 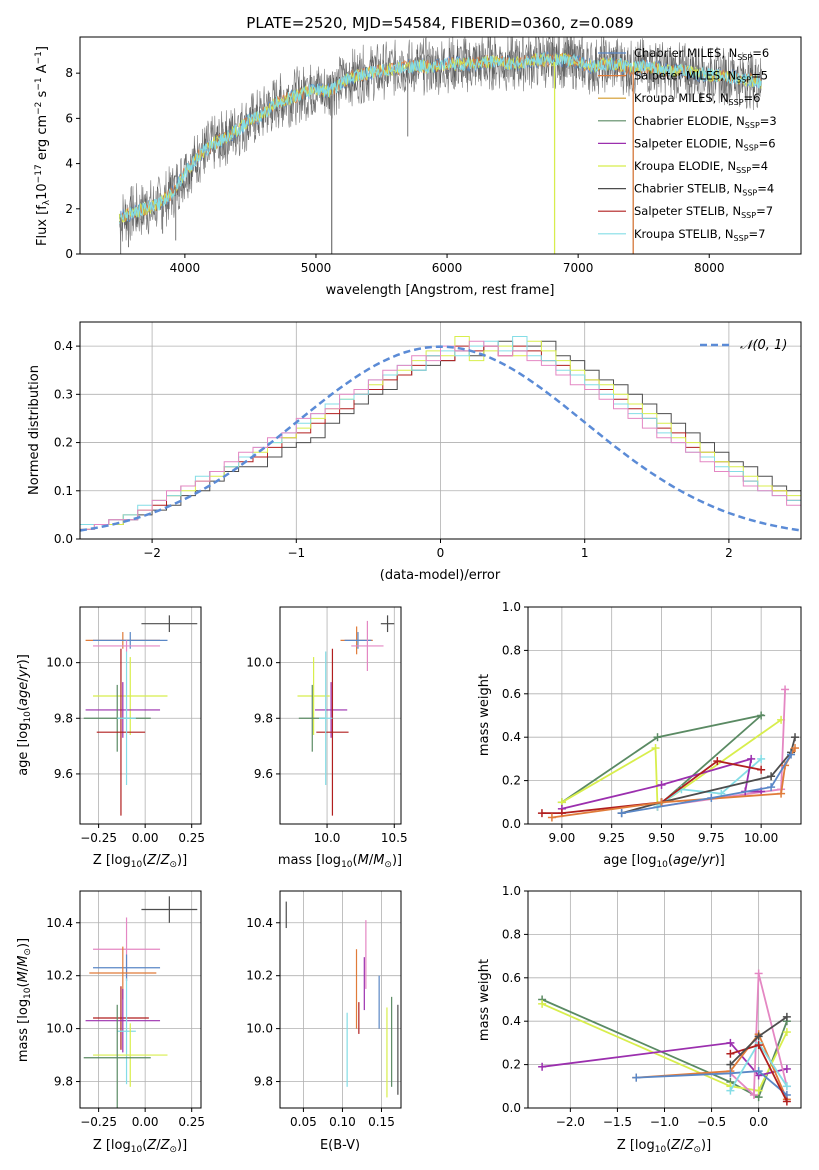 I want to click on age-massweight-xlabel: age [log10(age/yr)], so click(x=664, y=861).